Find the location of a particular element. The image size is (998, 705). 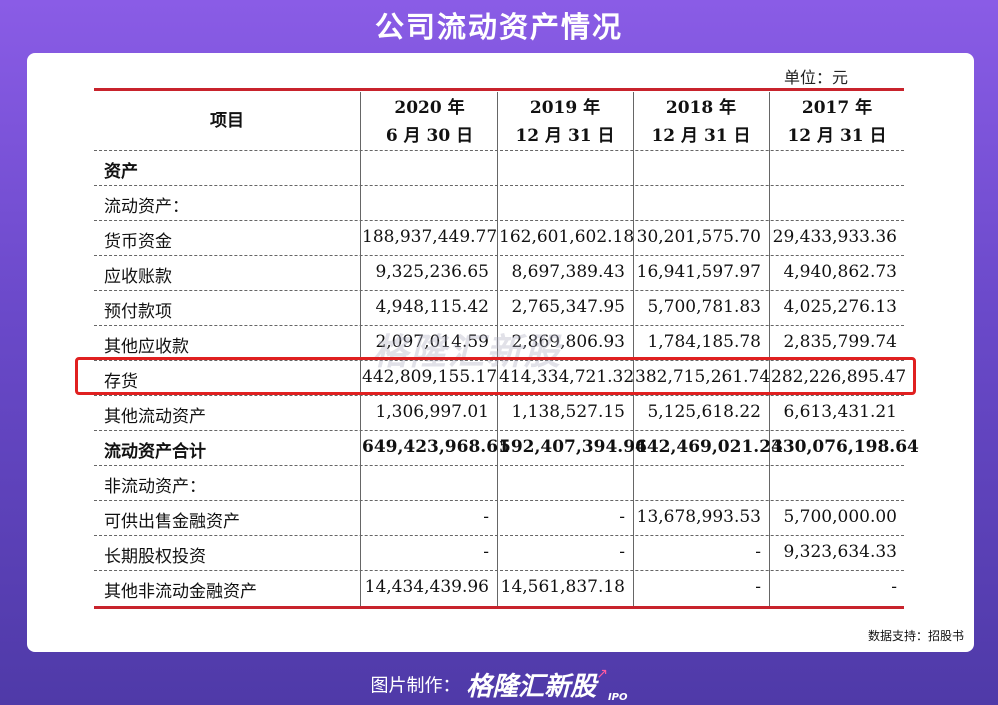

footer-ipo-tag: IPO is located at coordinates (617, 697).